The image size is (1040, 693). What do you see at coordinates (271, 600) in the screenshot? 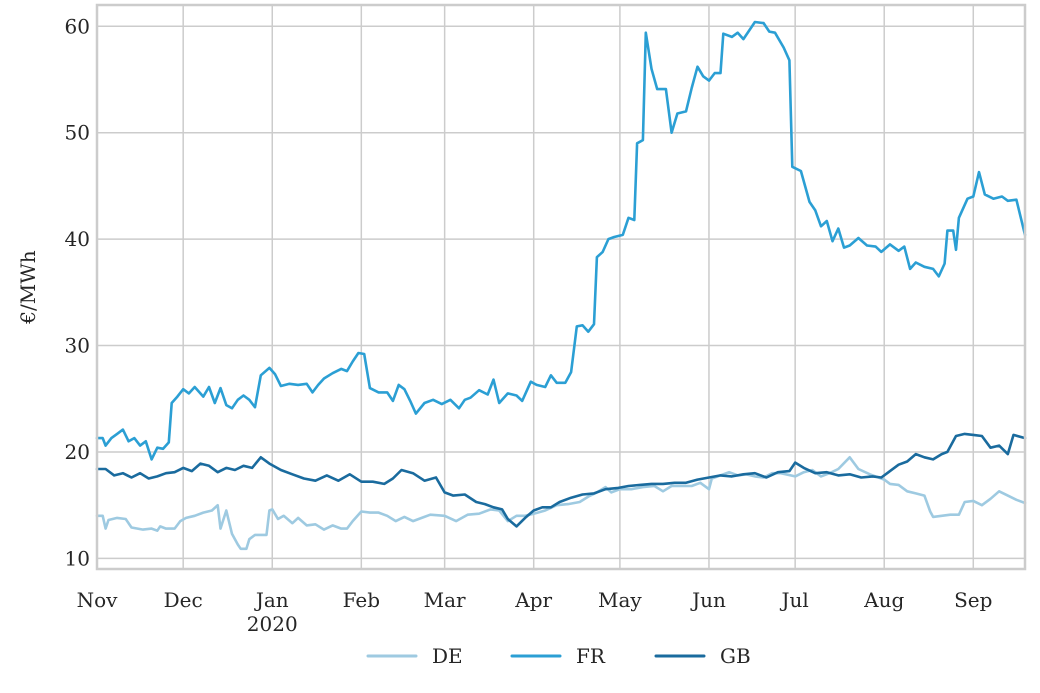
I see `x-tick-label: Jan` at bounding box center [271, 600].